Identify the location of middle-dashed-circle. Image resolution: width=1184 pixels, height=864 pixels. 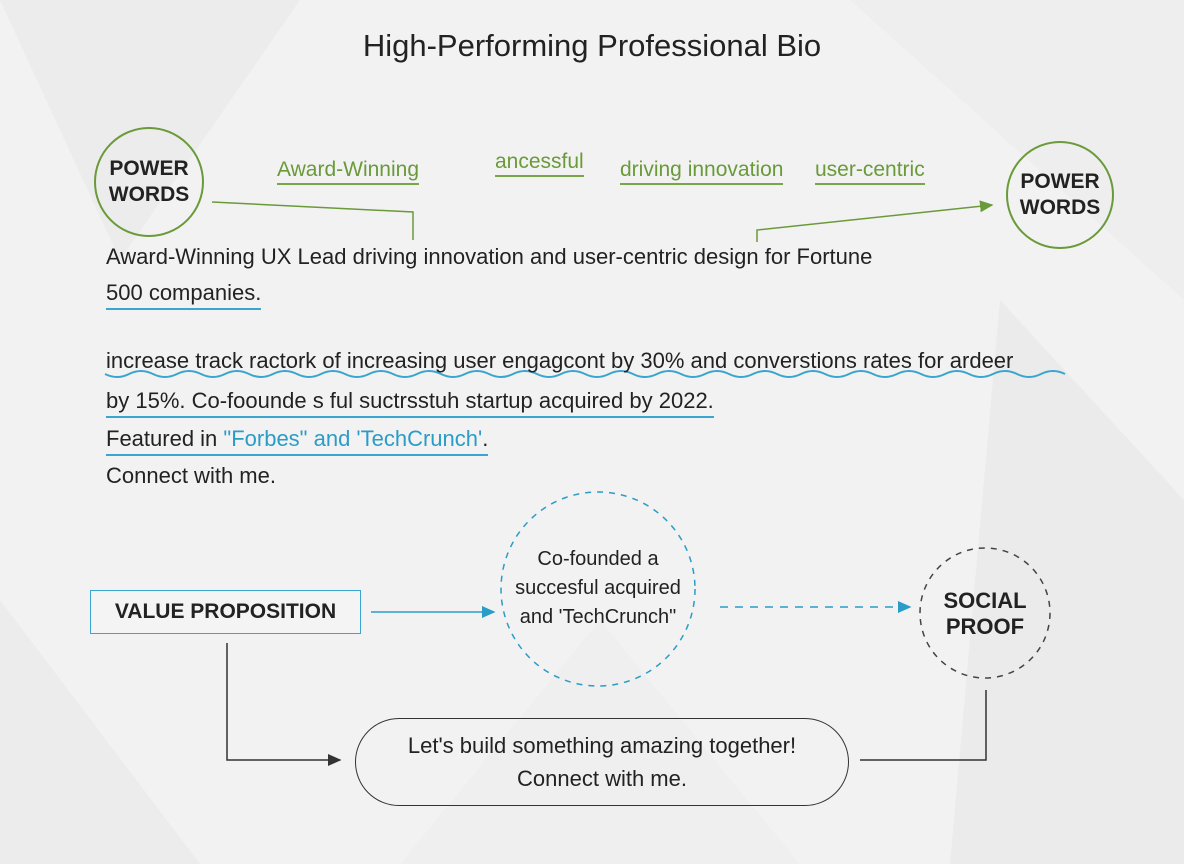
(598, 589).